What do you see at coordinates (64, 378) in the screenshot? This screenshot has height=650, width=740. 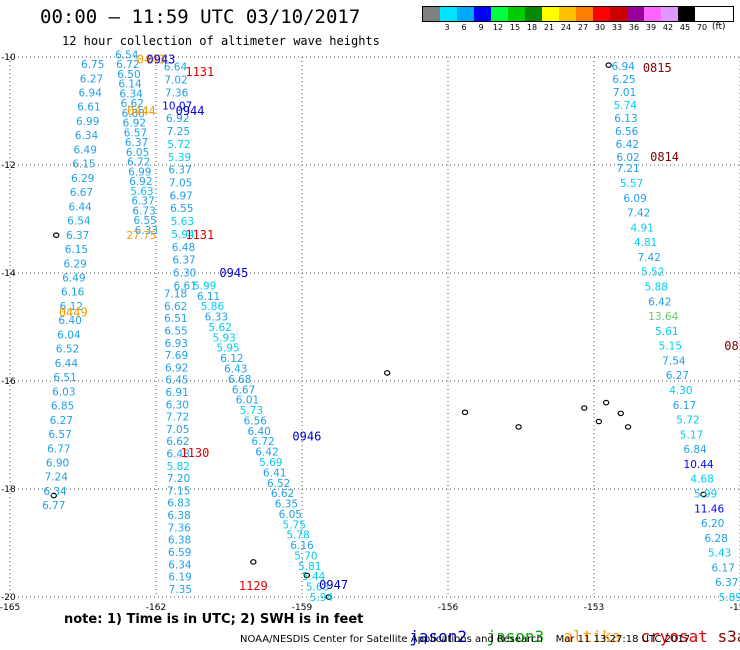 I see `wave-height-label: 6.51` at bounding box center [64, 378].